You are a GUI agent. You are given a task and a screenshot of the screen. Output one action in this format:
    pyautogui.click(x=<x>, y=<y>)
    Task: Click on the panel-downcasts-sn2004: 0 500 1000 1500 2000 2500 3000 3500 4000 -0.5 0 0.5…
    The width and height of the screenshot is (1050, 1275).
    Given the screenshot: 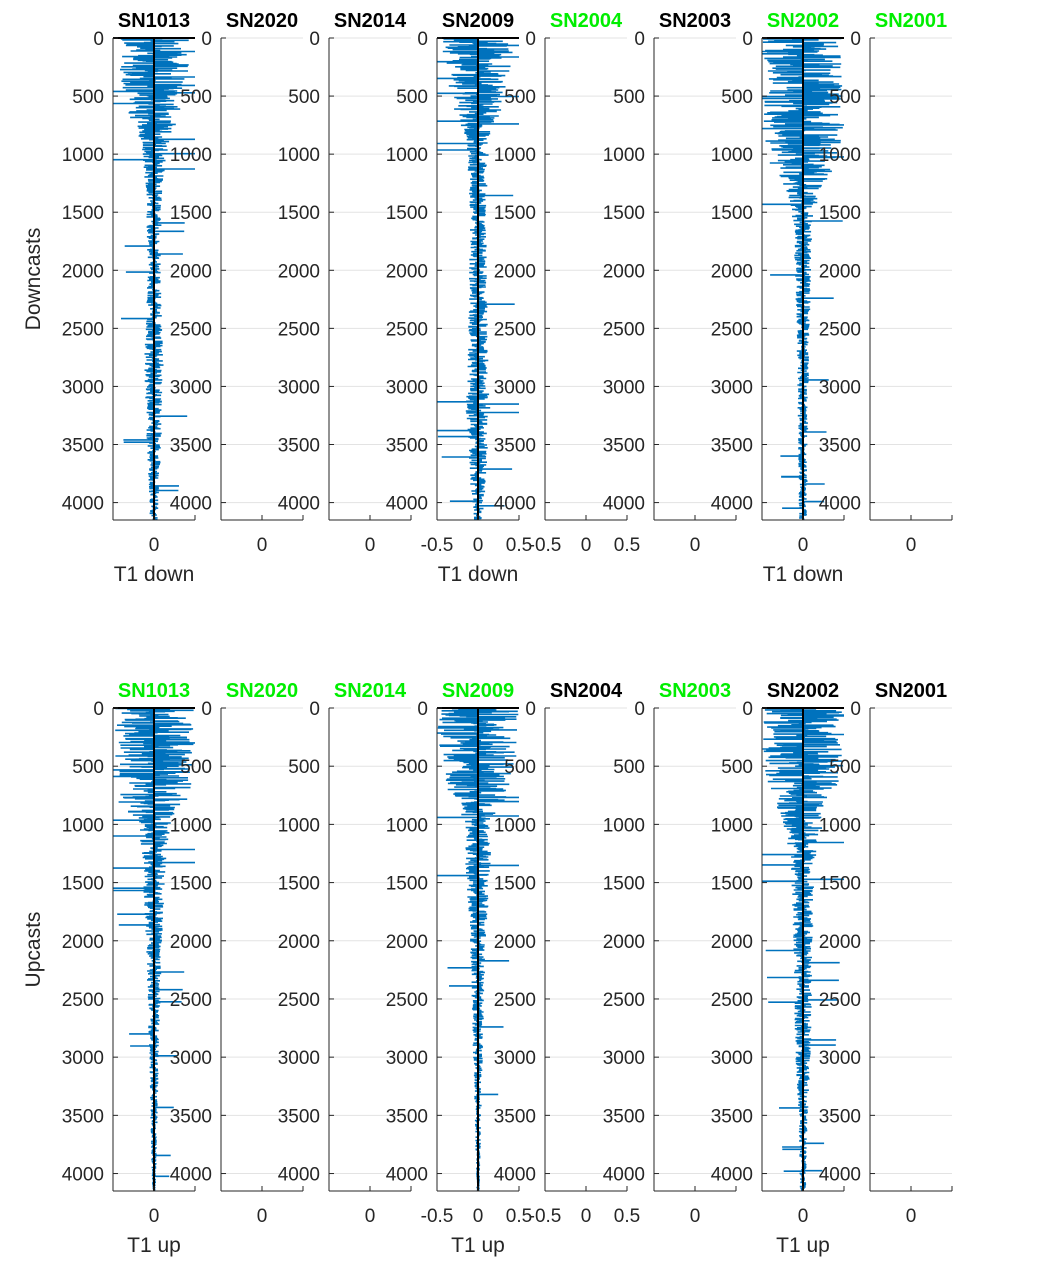 What is the action you would take?
    pyautogui.click(x=567, y=283)
    